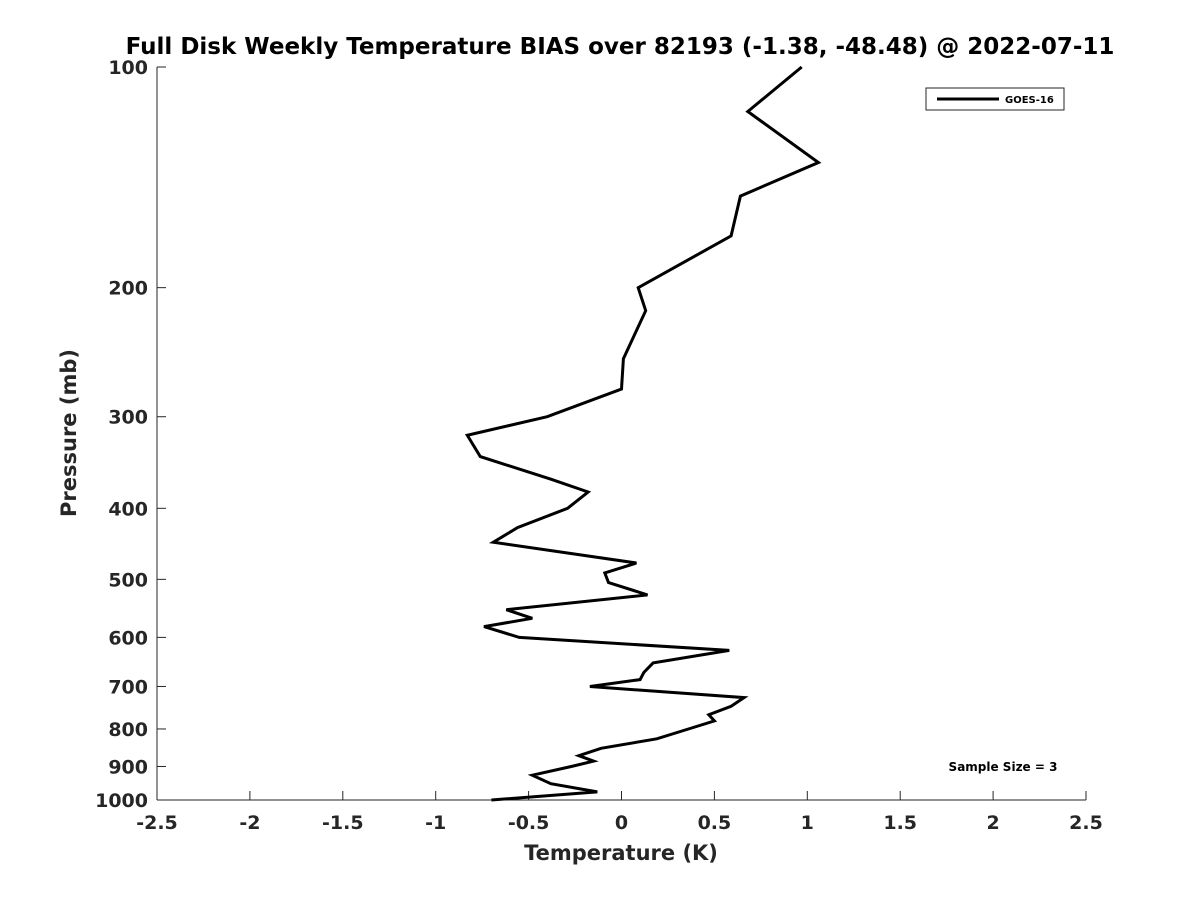 This screenshot has height=900, width=1200. Describe the element at coordinates (69, 433) in the screenshot. I see `y-axis-label: Pressure (mb)` at that location.